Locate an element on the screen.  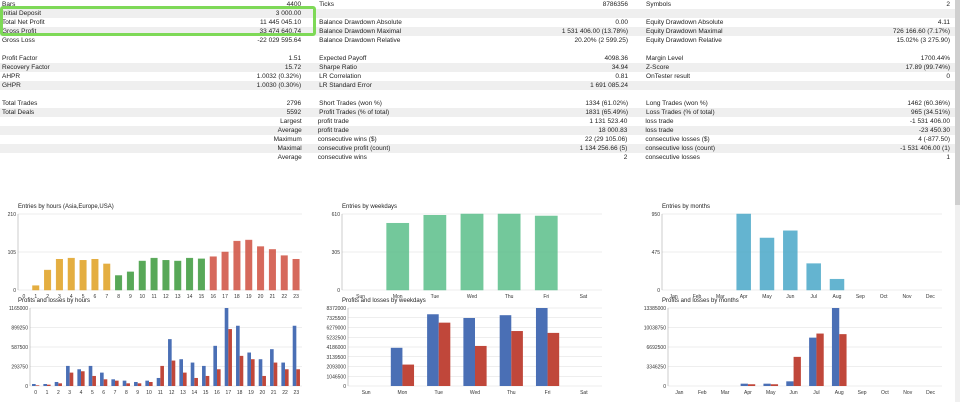
value-cell: 1334 (61.02%) is located at coordinates (607, 103).